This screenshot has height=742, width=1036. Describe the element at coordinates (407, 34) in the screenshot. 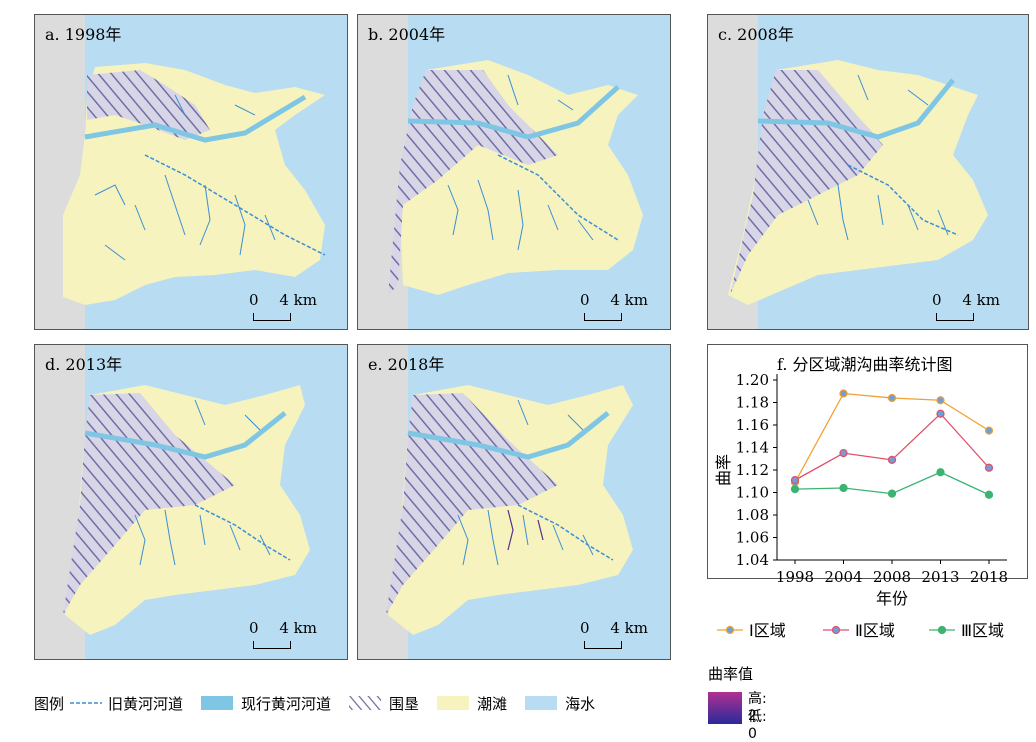

I see `panel-title-b: b. 2004年` at that location.